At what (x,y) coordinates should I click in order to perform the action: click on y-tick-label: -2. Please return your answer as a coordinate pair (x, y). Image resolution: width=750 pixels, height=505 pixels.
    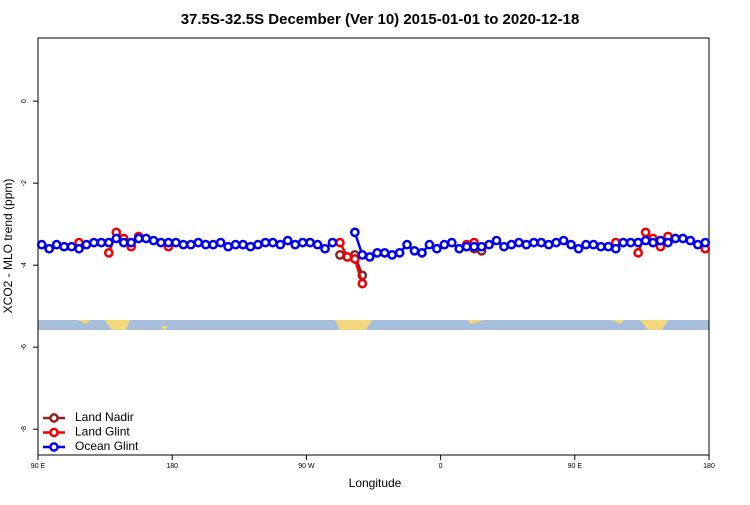
    Looking at the image, I should click on (24, 183).